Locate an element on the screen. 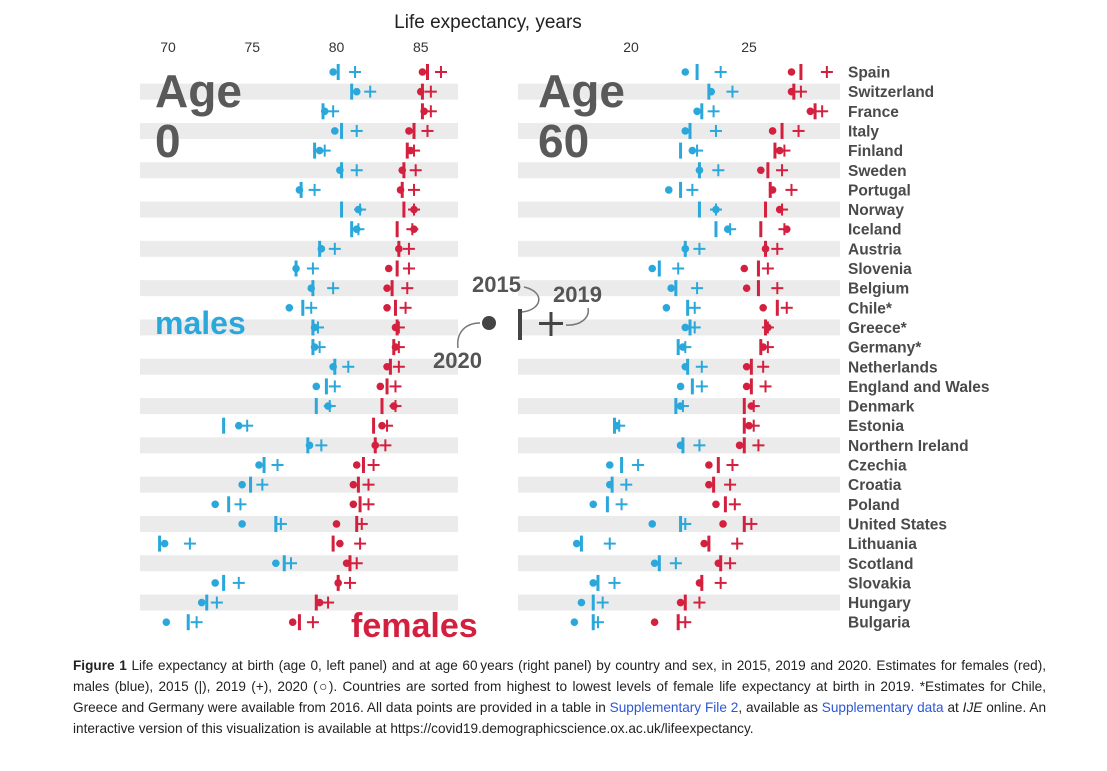 Image resolution: width=1107 pixels, height=771 pixels. females-label: females is located at coordinates (414, 626).